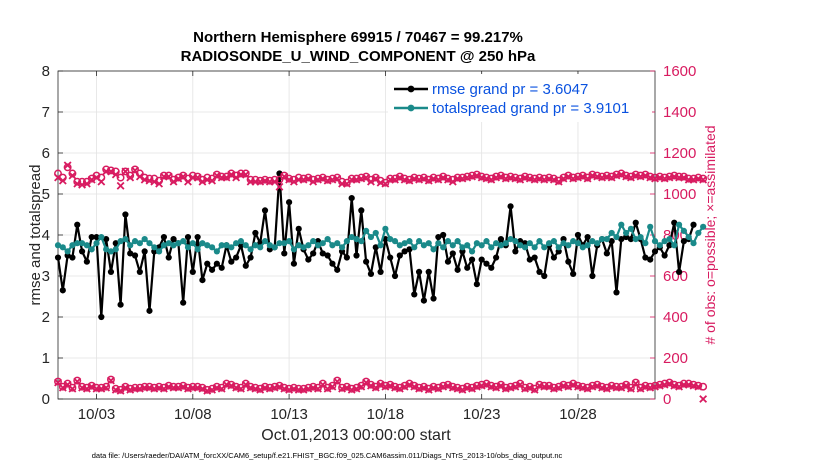  I want to click on y-tick-label: 7, so click(46, 112).